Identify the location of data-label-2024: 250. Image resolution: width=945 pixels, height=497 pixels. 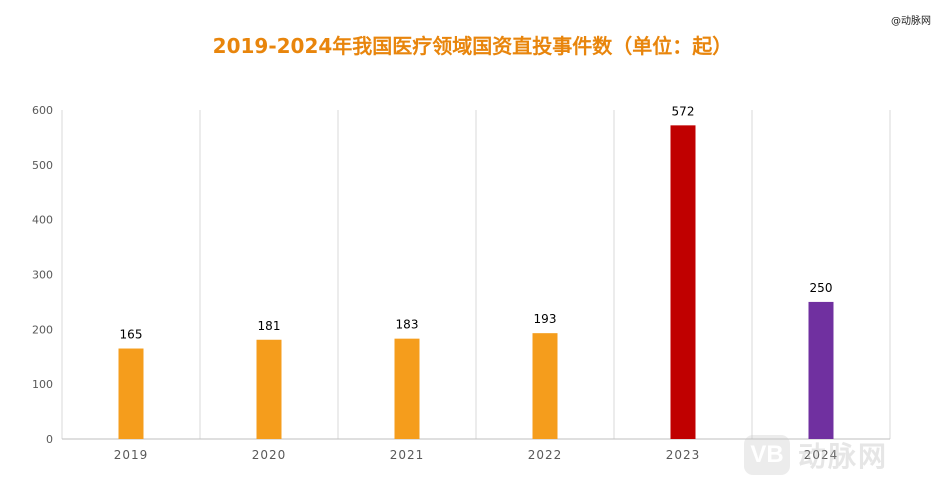
(821, 288).